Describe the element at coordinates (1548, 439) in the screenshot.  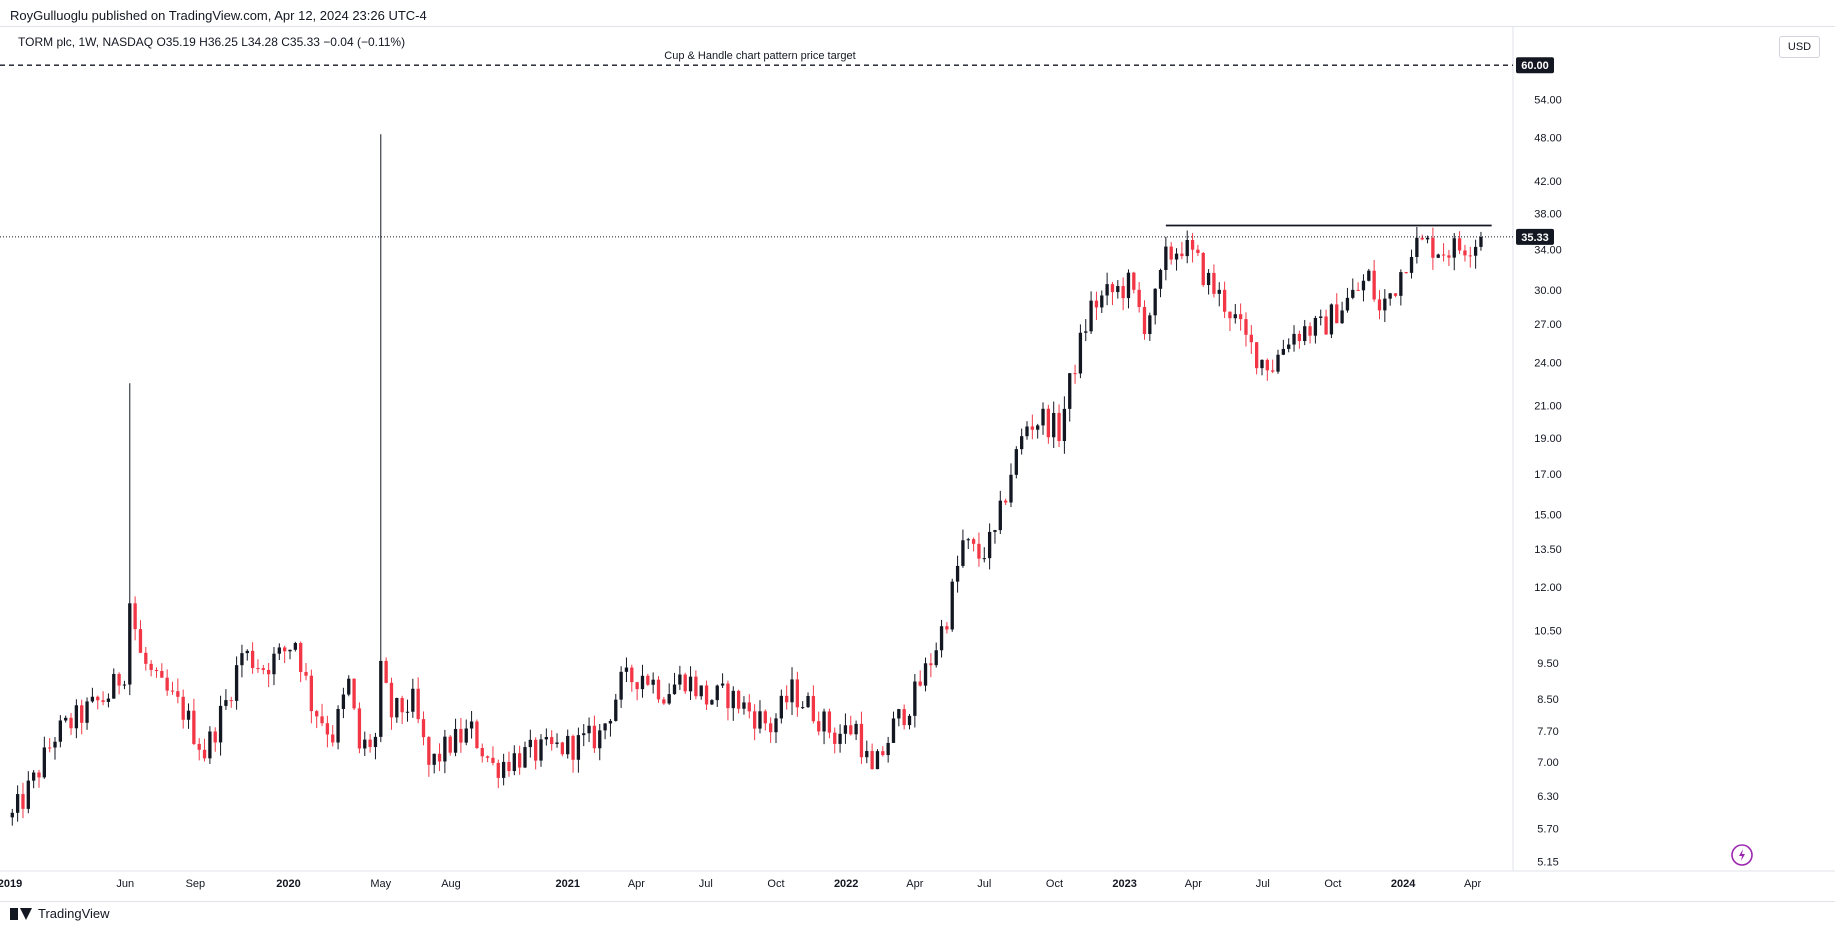
I see `y-tick-label: 19.00` at that location.